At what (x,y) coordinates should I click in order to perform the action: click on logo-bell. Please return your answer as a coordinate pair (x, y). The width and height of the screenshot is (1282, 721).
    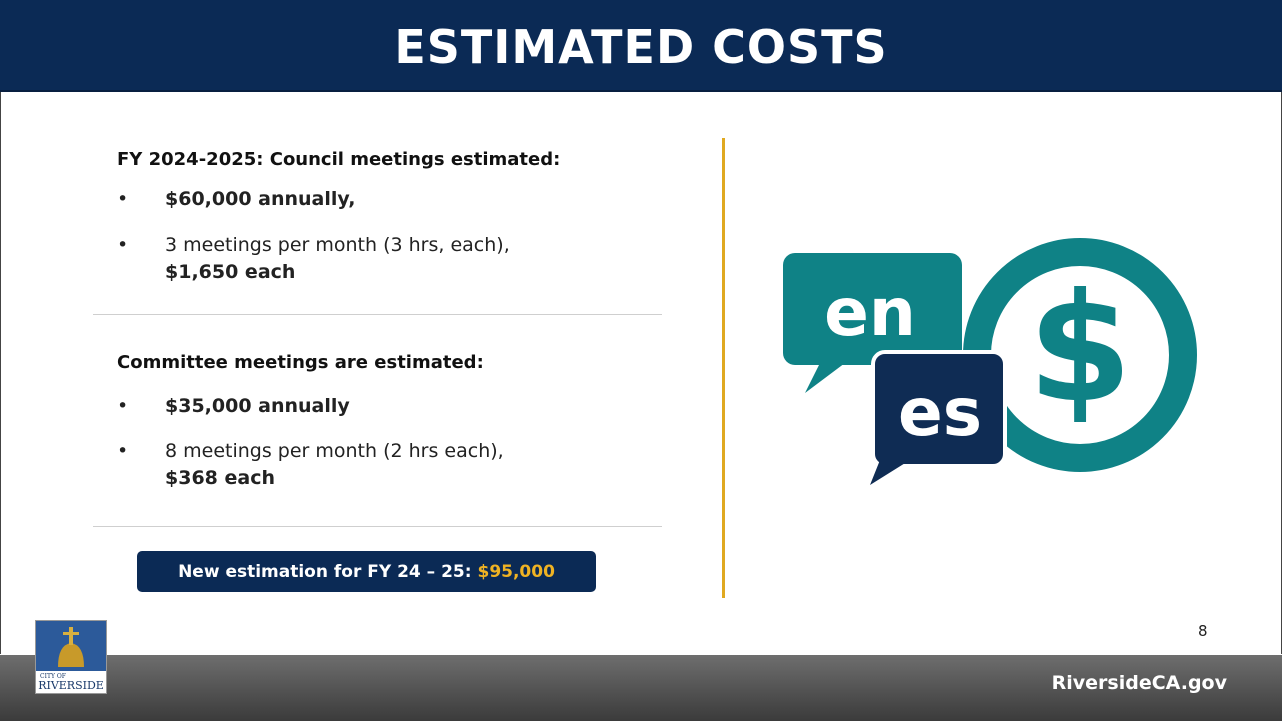
    Looking at the image, I should click on (71, 655).